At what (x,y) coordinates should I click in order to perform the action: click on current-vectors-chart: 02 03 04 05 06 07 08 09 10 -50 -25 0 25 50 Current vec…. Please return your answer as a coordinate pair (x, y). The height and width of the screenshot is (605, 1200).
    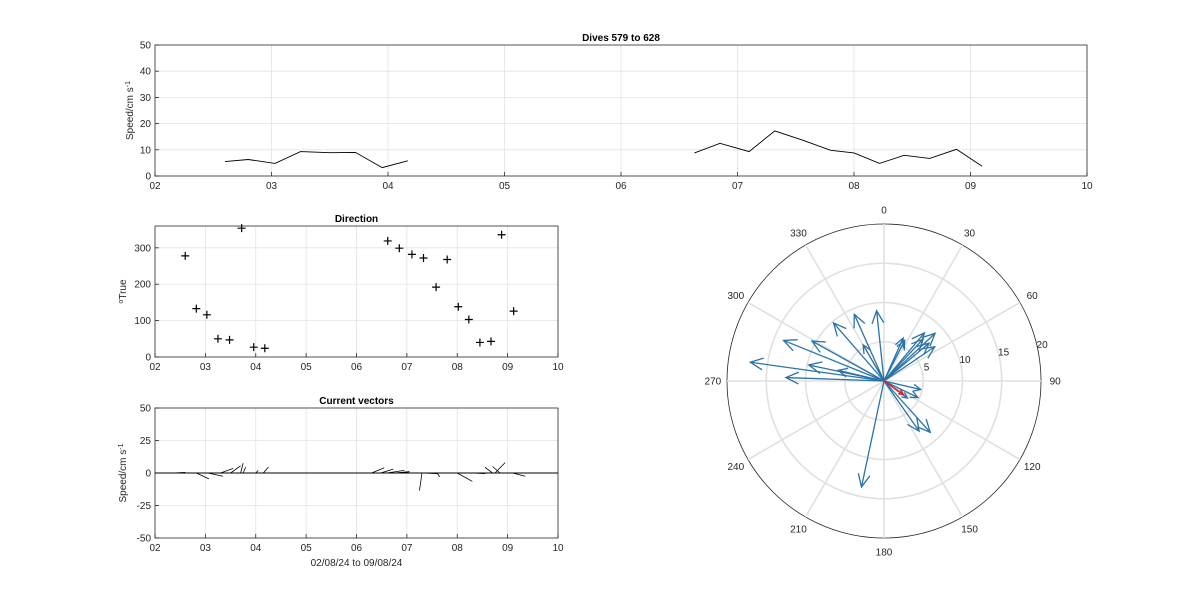
    Looking at the image, I should click on (341, 482).